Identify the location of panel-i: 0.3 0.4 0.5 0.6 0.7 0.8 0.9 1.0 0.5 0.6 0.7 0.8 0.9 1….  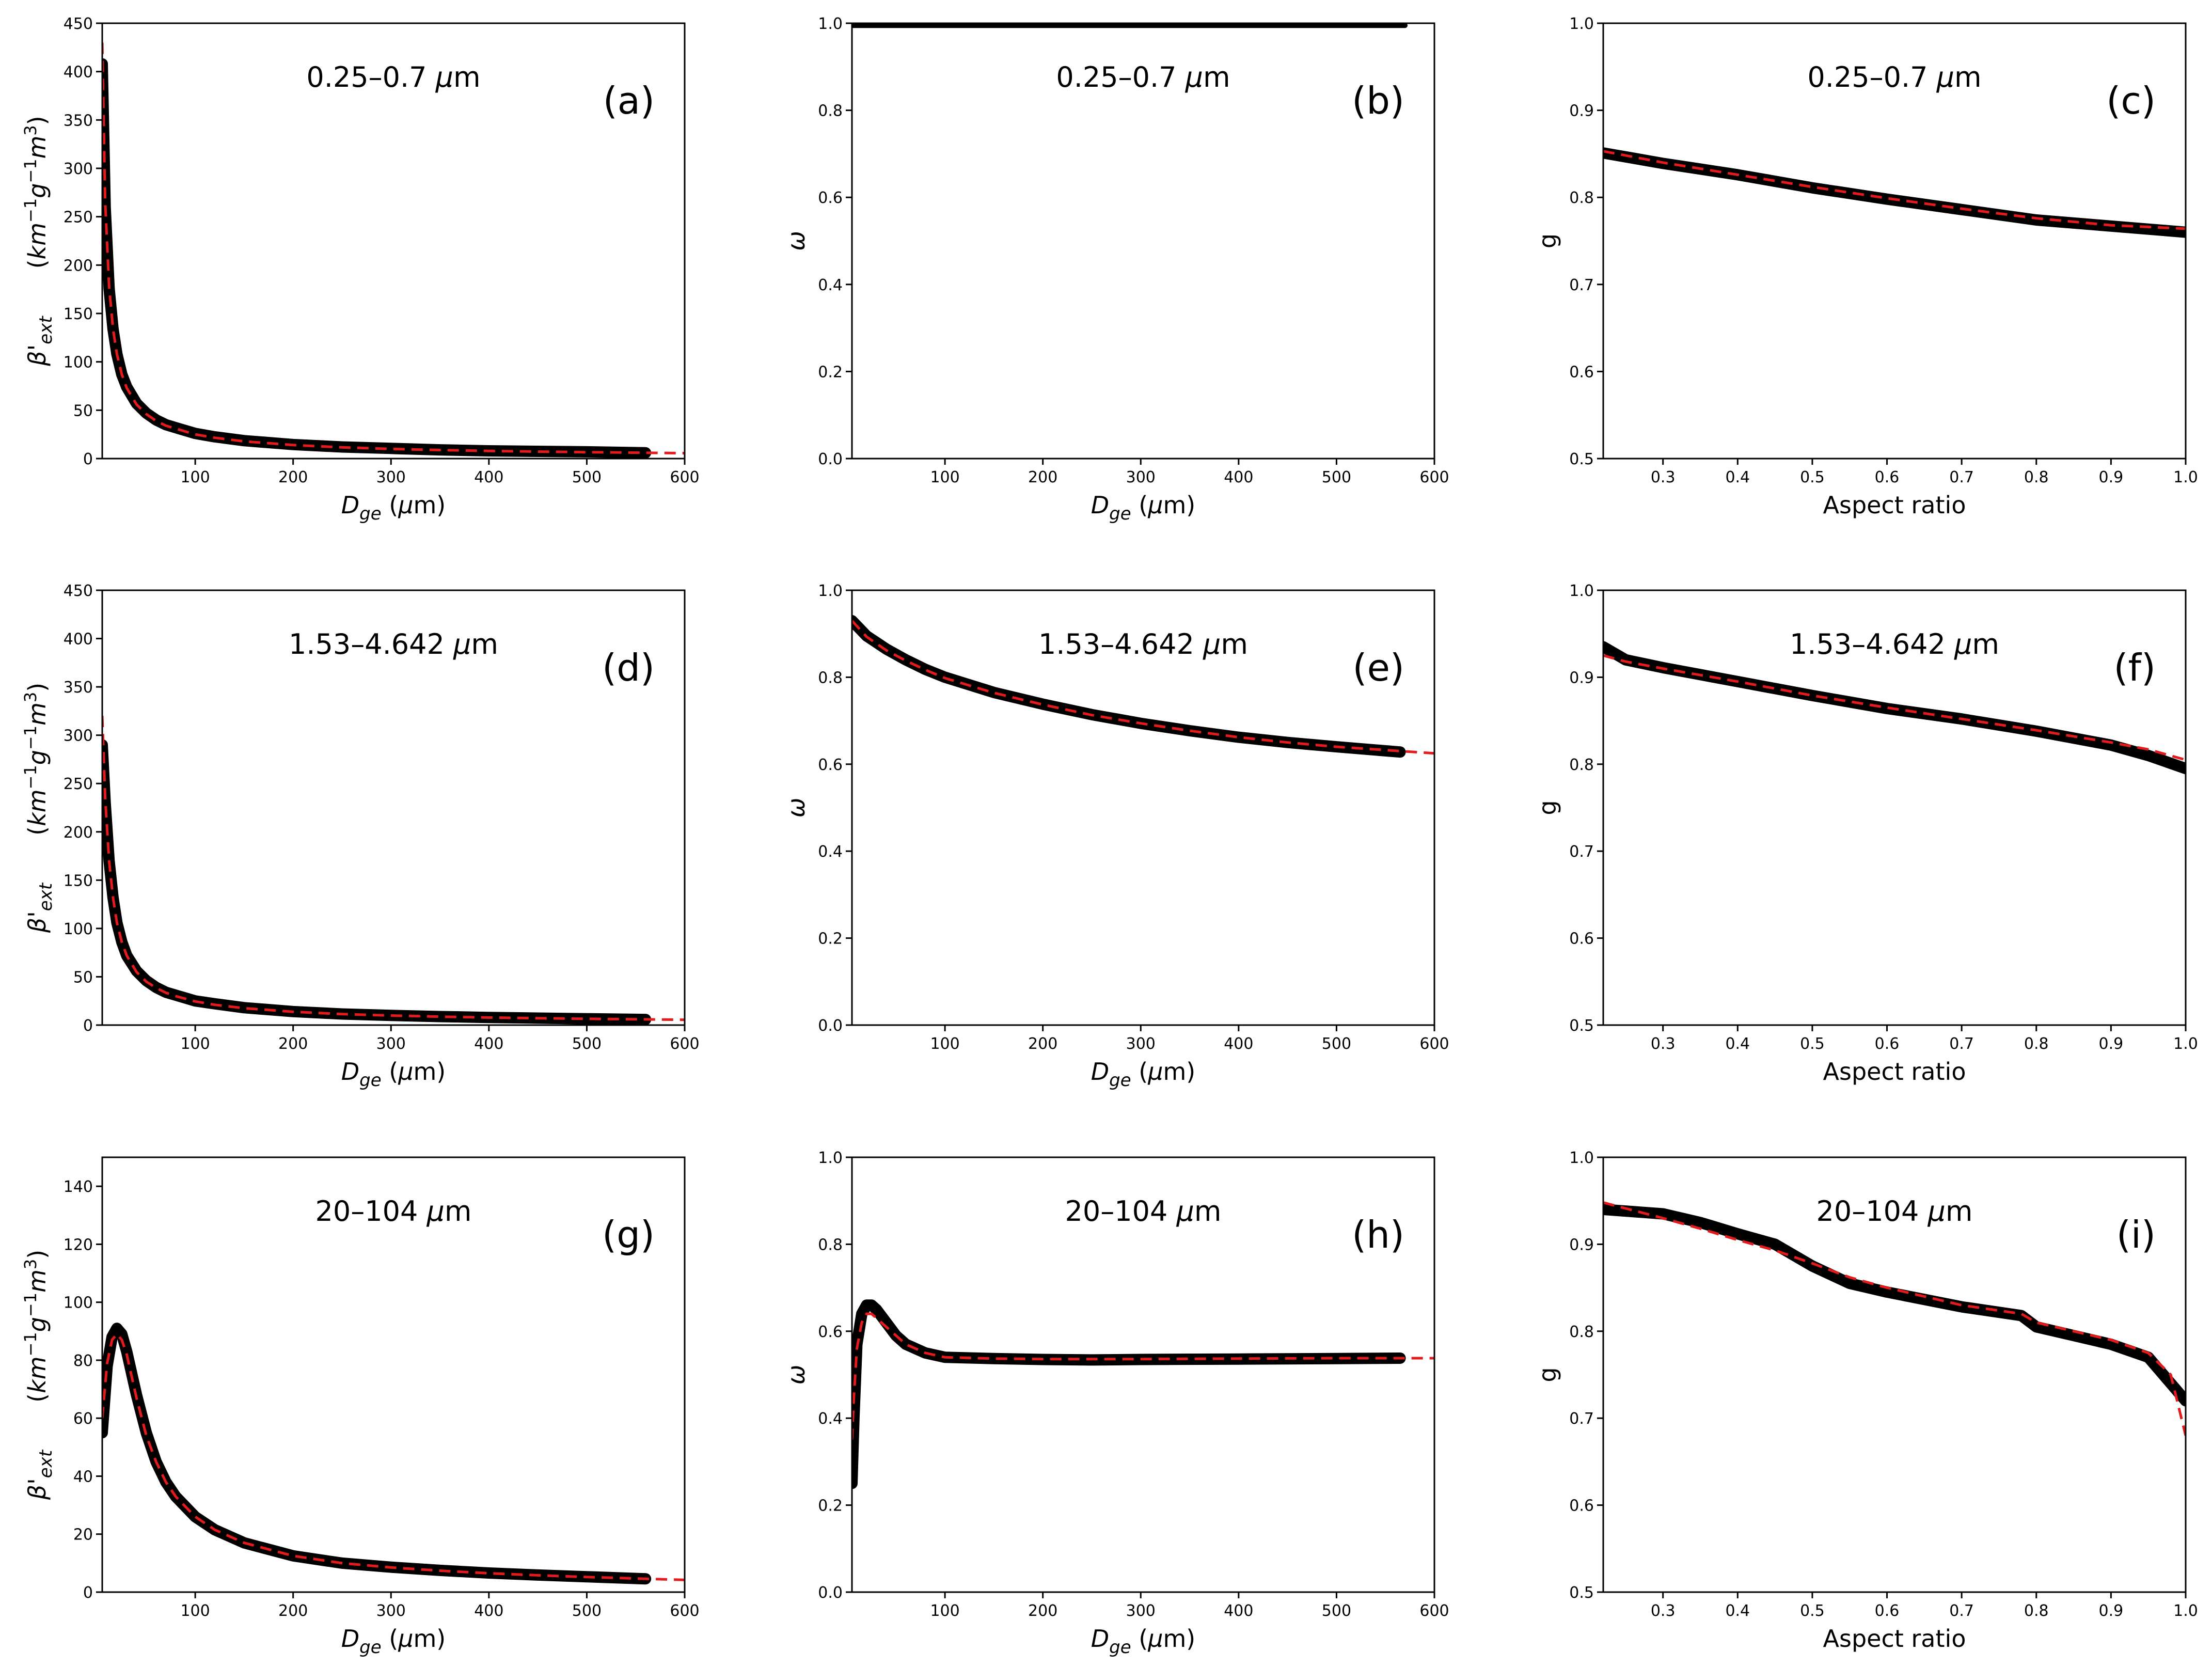
(1866, 1401).